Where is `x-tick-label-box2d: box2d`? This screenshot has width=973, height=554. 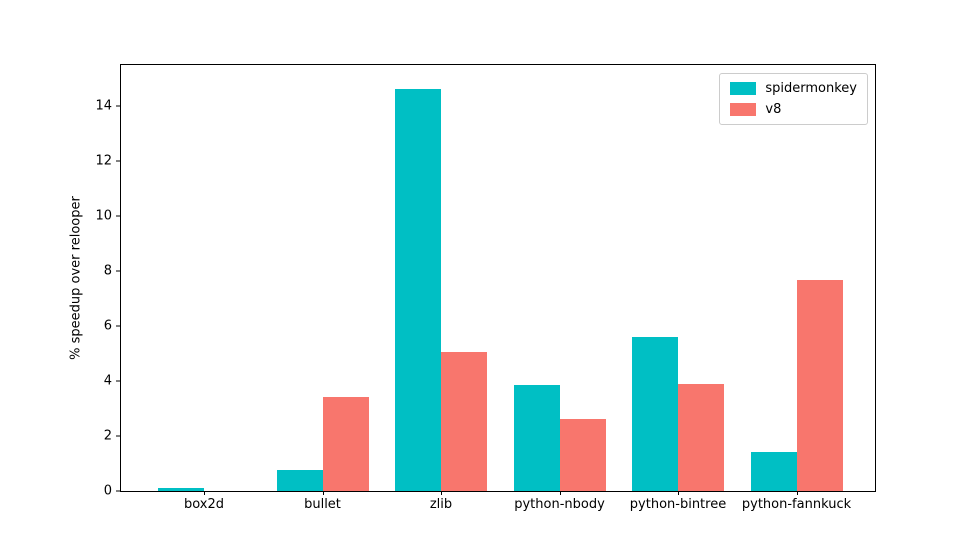 x-tick-label-box2d: box2d is located at coordinates (204, 504).